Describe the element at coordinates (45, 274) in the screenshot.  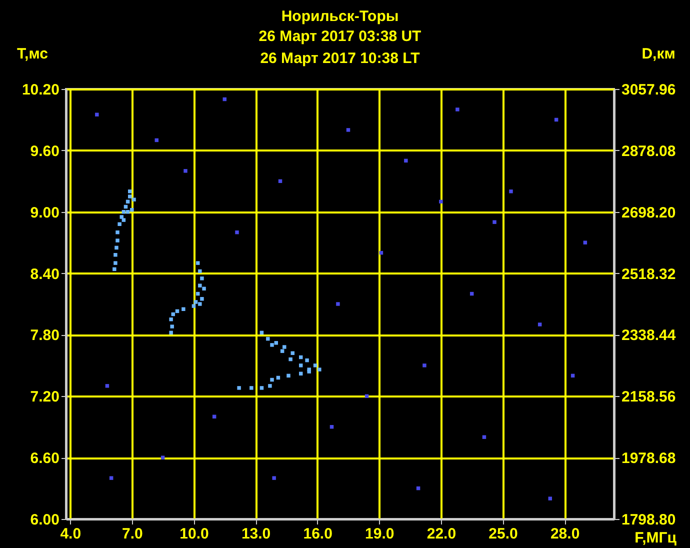
I see `y-tick-label: 8.40` at that location.